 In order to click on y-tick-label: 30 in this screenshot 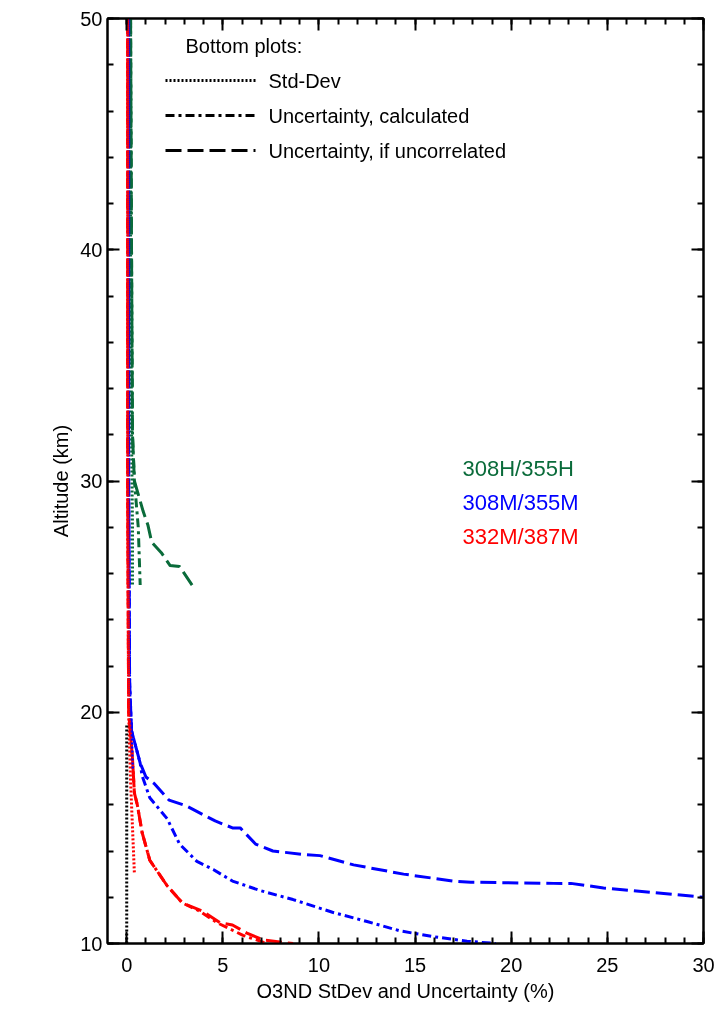, I will do `click(91, 481)`.